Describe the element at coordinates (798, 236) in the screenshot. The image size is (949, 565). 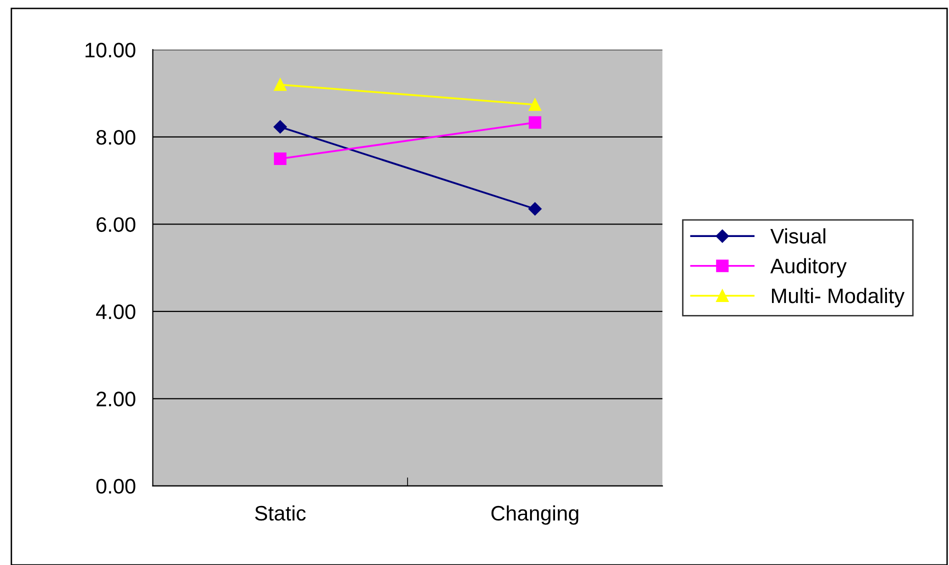
I see `legend-label: Visual` at that location.